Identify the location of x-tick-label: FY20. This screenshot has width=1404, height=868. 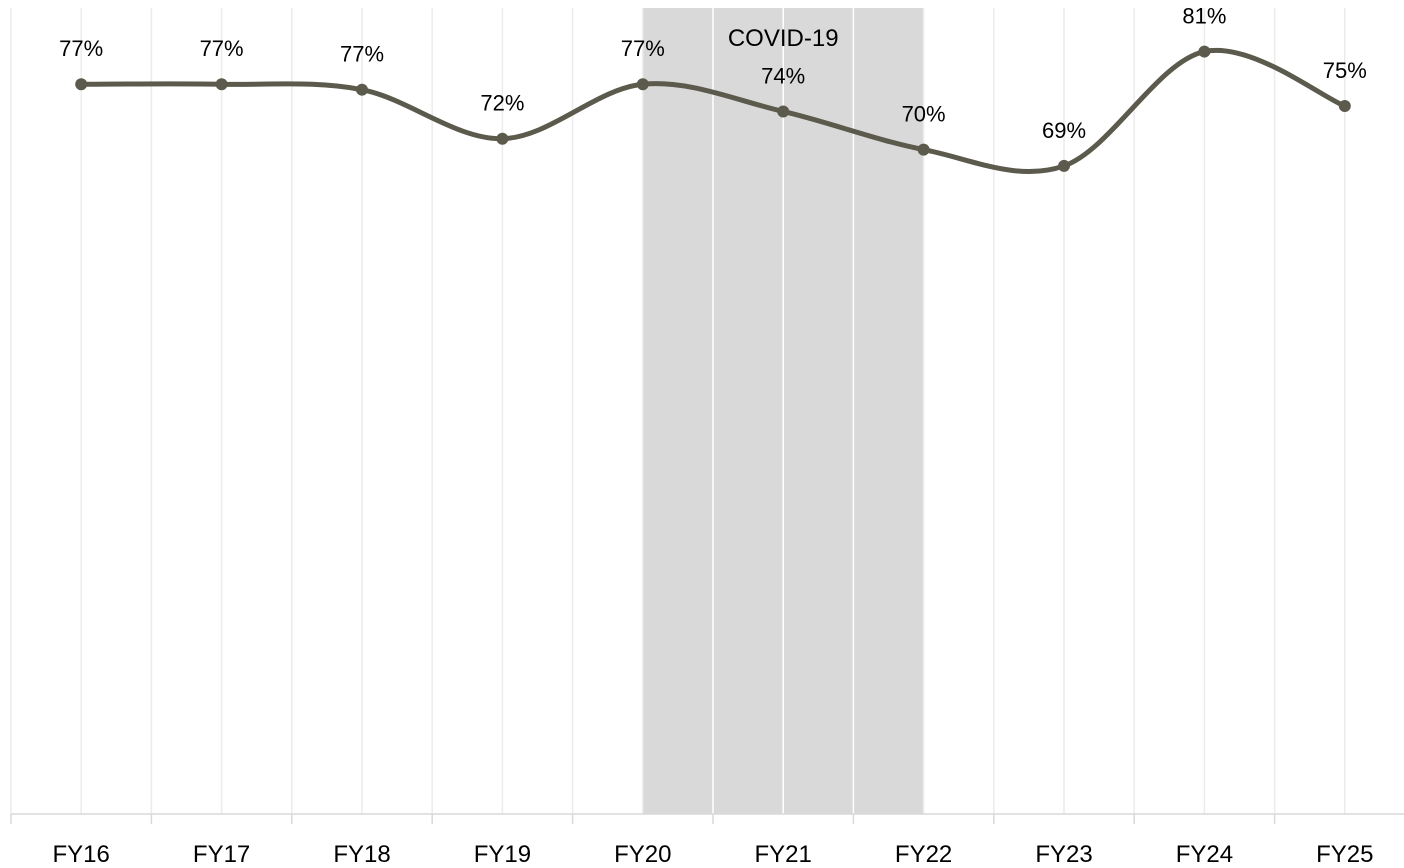
(642, 854).